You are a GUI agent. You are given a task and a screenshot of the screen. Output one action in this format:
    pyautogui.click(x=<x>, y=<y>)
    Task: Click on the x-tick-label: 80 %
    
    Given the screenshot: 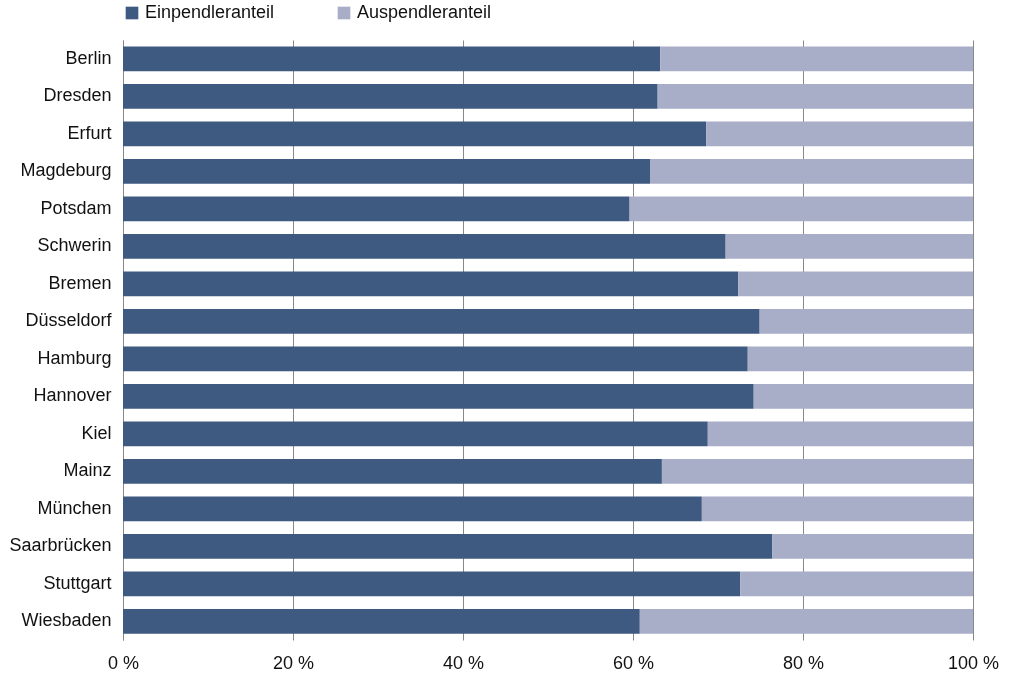 What is the action you would take?
    pyautogui.click(x=803, y=662)
    